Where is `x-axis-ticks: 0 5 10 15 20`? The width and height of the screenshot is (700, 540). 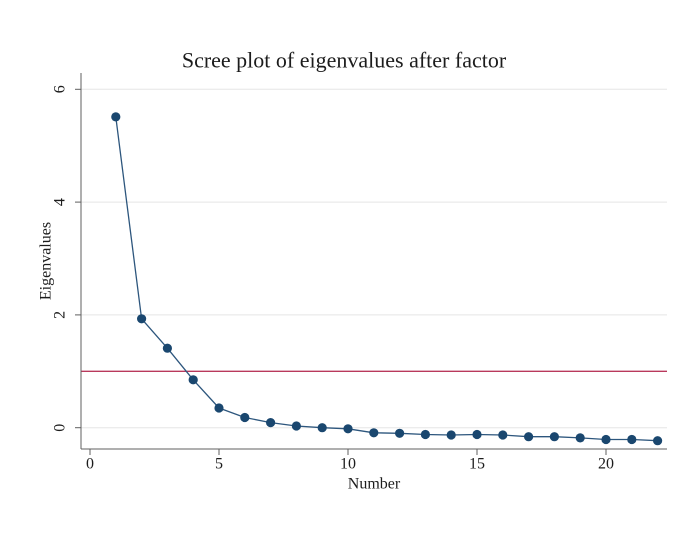 x-axis-ticks: 0 5 10 15 20 is located at coordinates (350, 461).